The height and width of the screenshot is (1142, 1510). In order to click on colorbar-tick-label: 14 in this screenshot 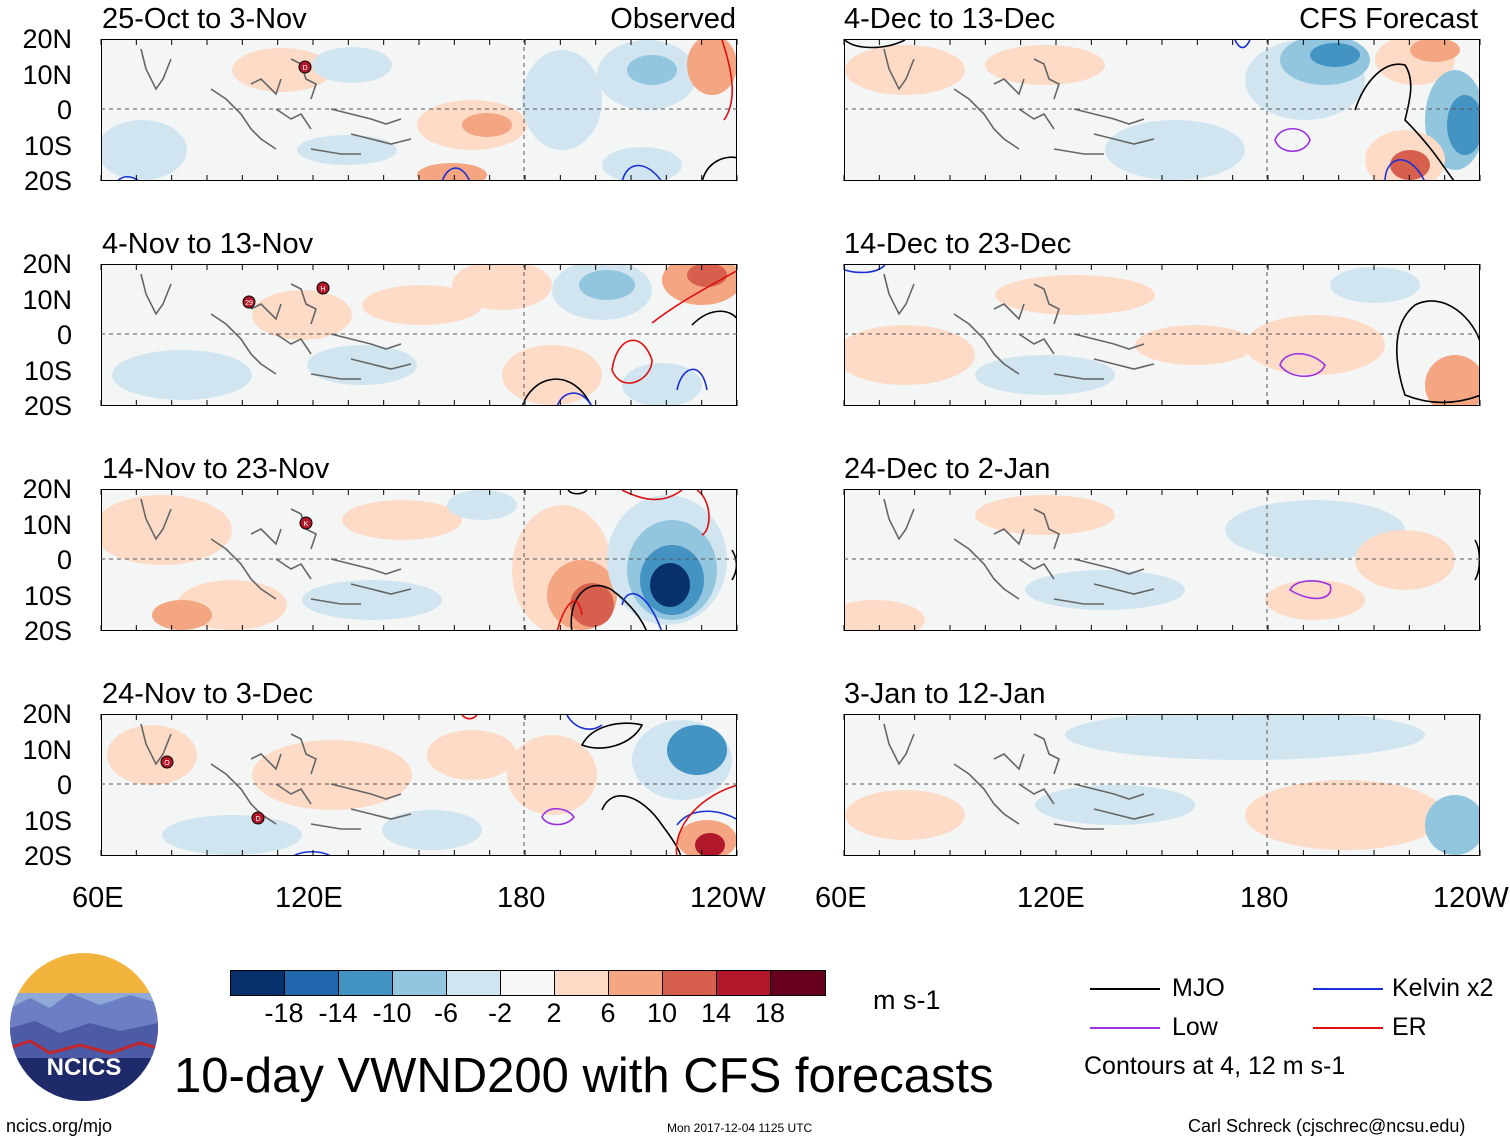, I will do `click(716, 1013)`.